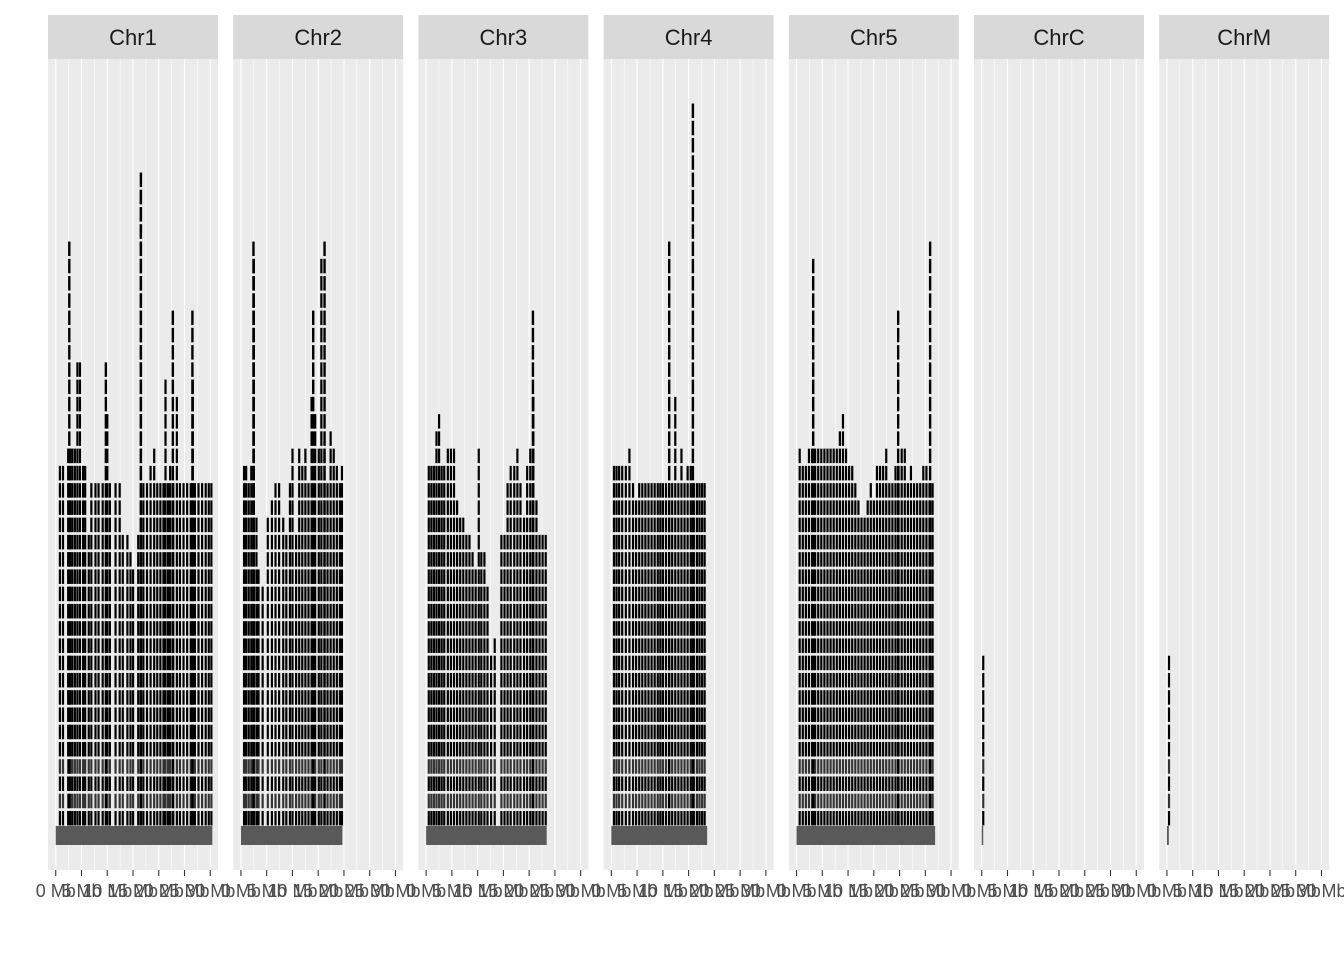 This screenshot has width=1344, height=960. Describe the element at coordinates (866, 835) in the screenshot. I see `chromosome-track` at that location.